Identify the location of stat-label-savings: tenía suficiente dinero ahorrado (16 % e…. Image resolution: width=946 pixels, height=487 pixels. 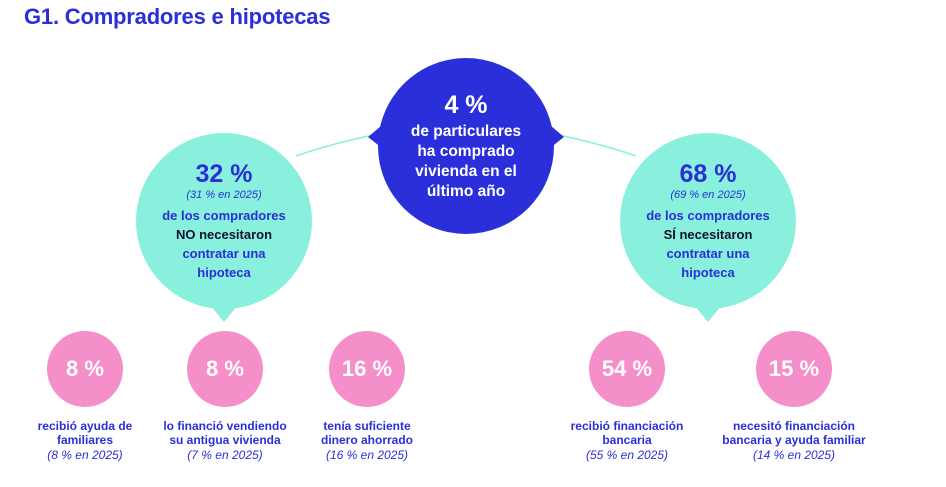
(367, 440).